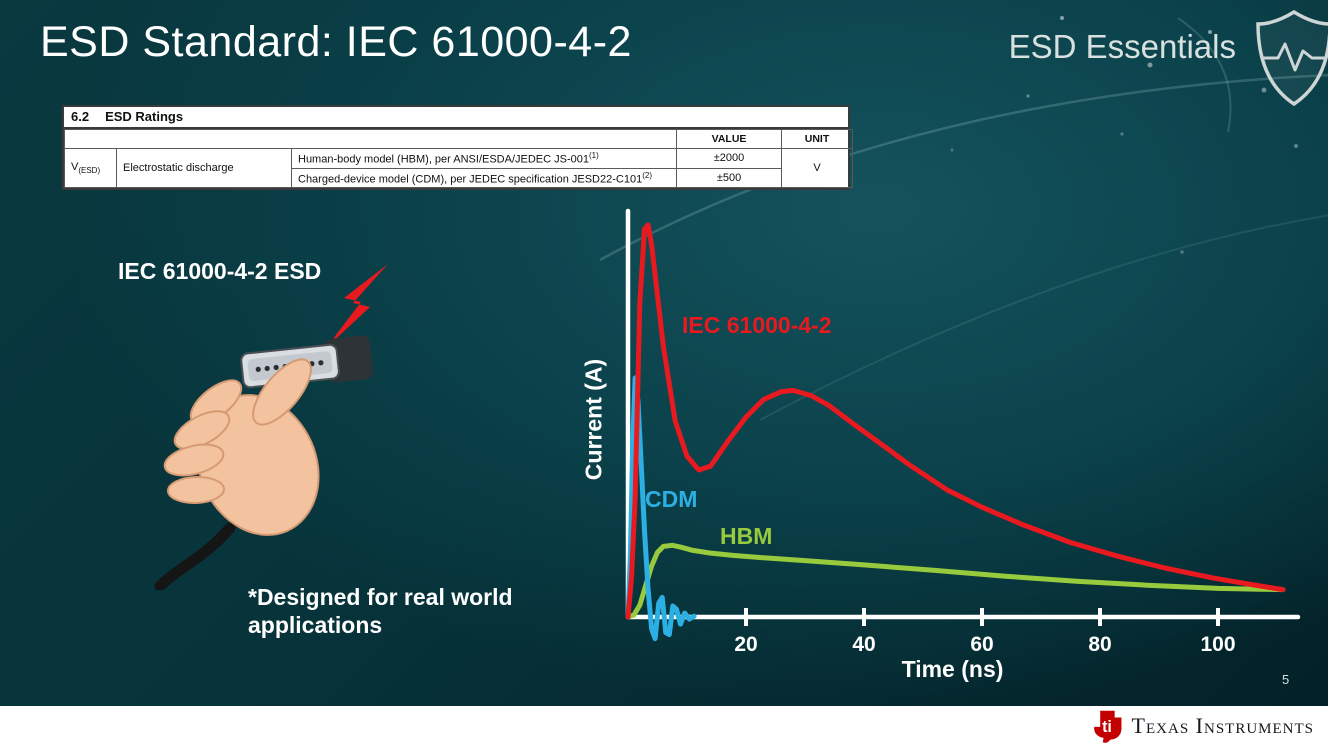 The height and width of the screenshot is (746, 1328). Describe the element at coordinates (594, 155) in the screenshot. I see `hbm-footnote-sup: (1)` at that location.